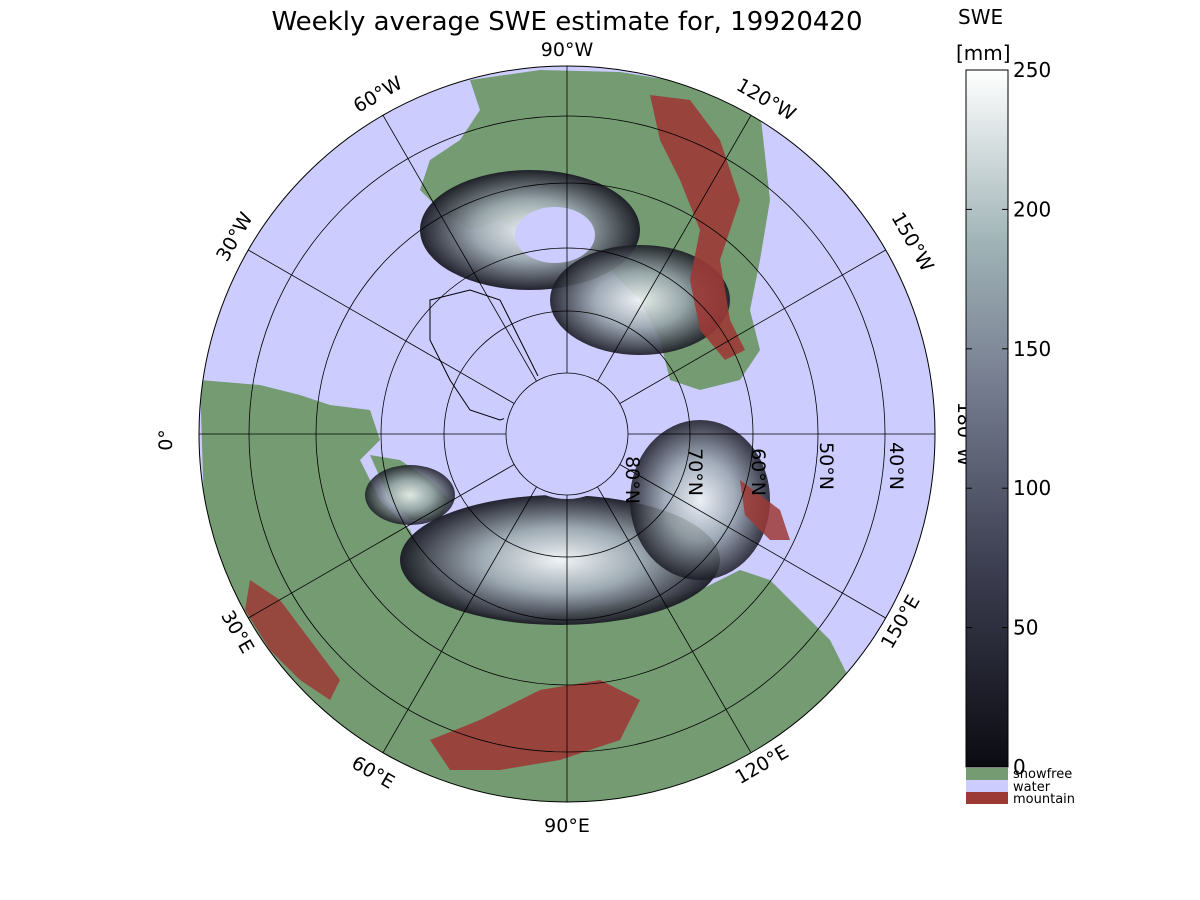 This screenshot has height=900, width=1200. Describe the element at coordinates (765, 510) in the screenshot. I see `east-asia-mountain` at that location.